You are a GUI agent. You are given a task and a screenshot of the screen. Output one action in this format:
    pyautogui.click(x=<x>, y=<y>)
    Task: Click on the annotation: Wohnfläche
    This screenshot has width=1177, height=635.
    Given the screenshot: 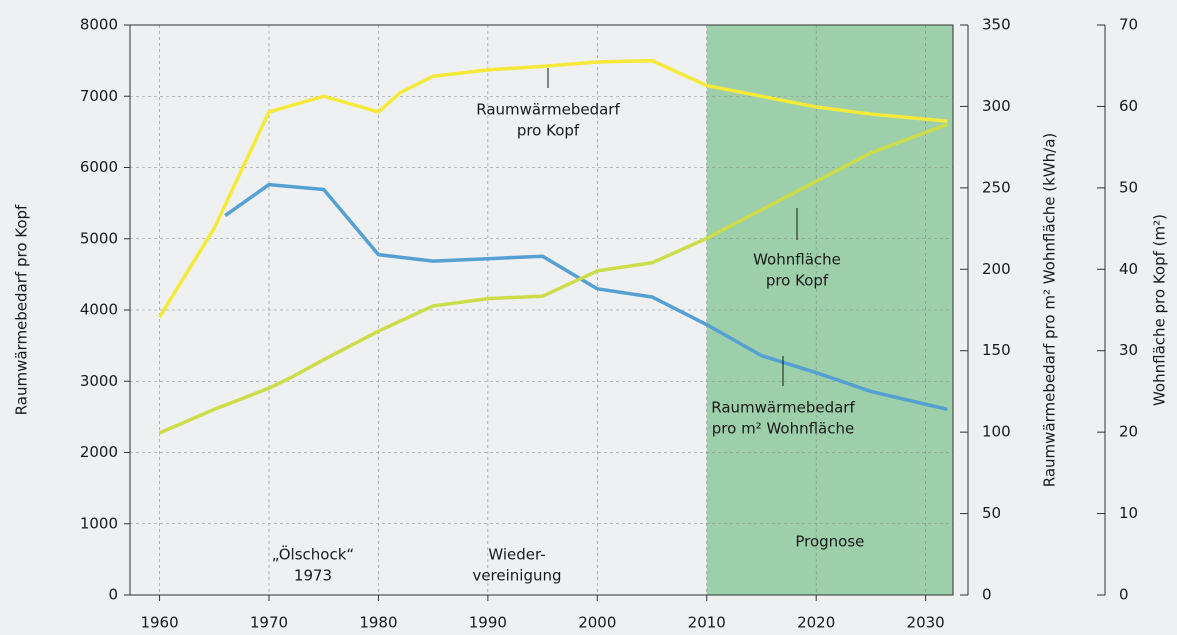 What is the action you would take?
    pyautogui.click(x=797, y=260)
    